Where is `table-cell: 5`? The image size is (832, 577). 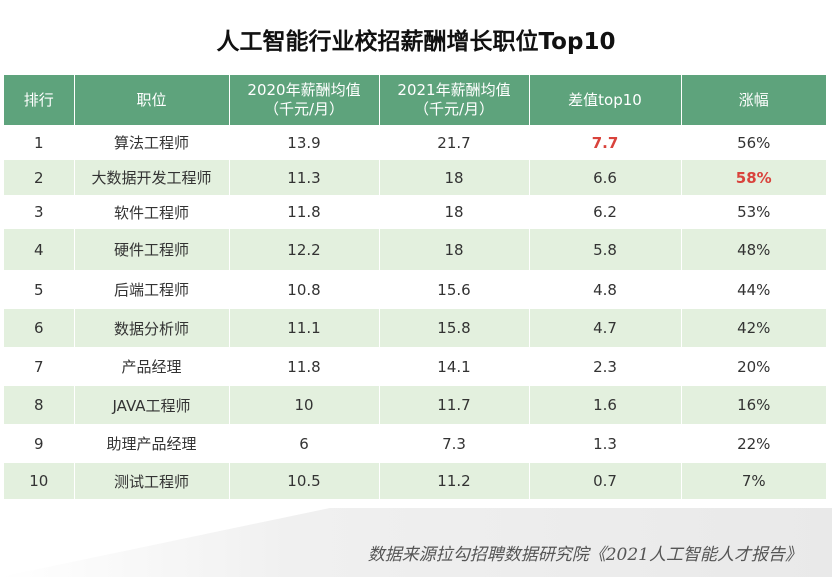
table-cell: 5 is located at coordinates (39, 289).